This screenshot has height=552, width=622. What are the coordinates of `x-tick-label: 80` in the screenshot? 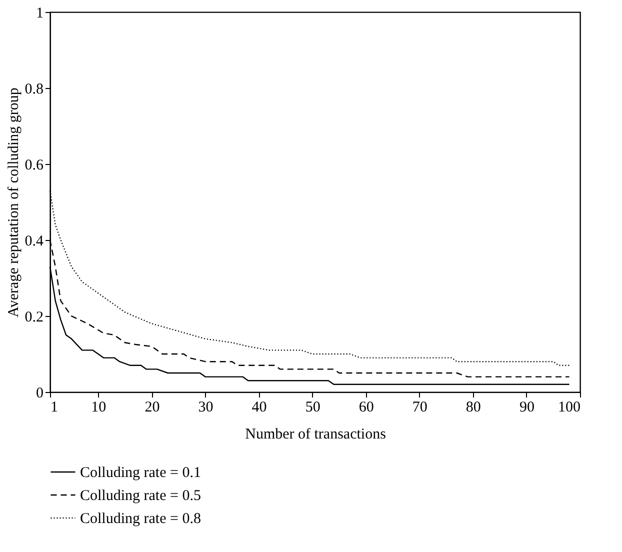 It's located at (473, 408).